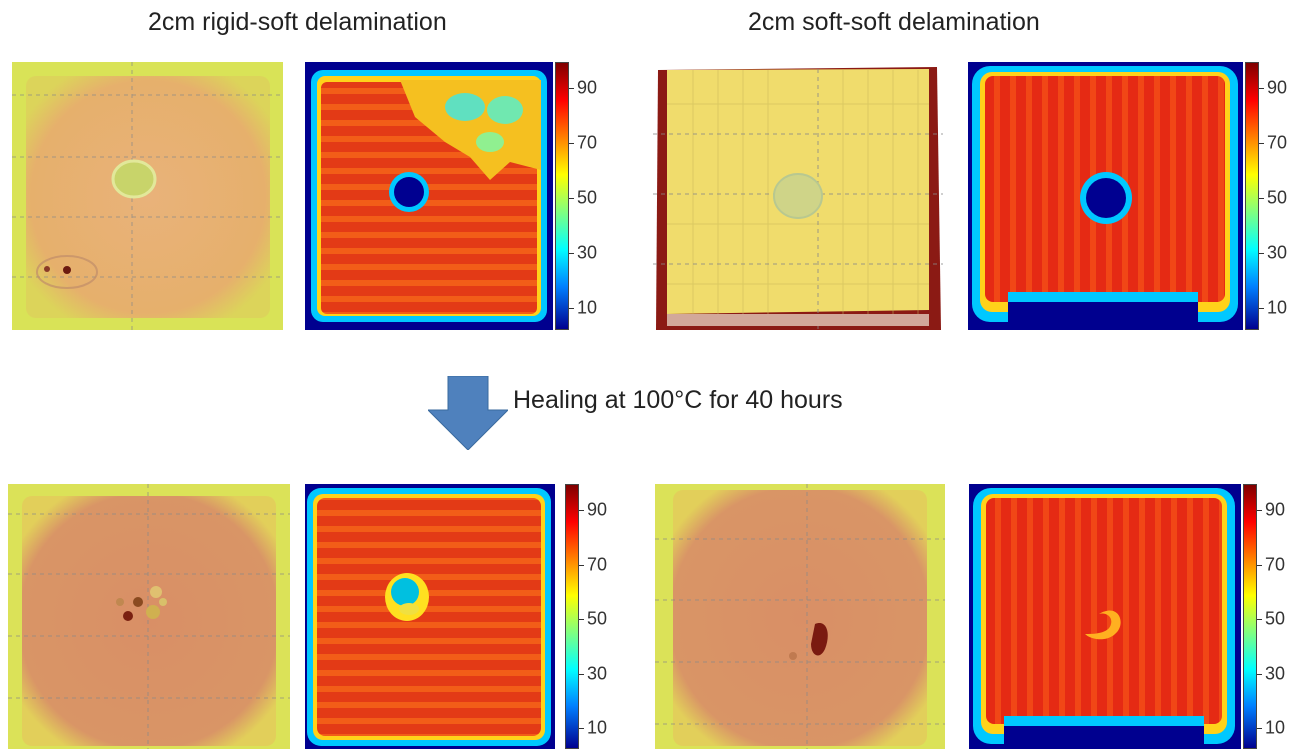 Image resolution: width=1306 pixels, height=749 pixels. What do you see at coordinates (429, 196) in the screenshot?
I see `heatmap-rigid-soft-before` at bounding box center [429, 196].